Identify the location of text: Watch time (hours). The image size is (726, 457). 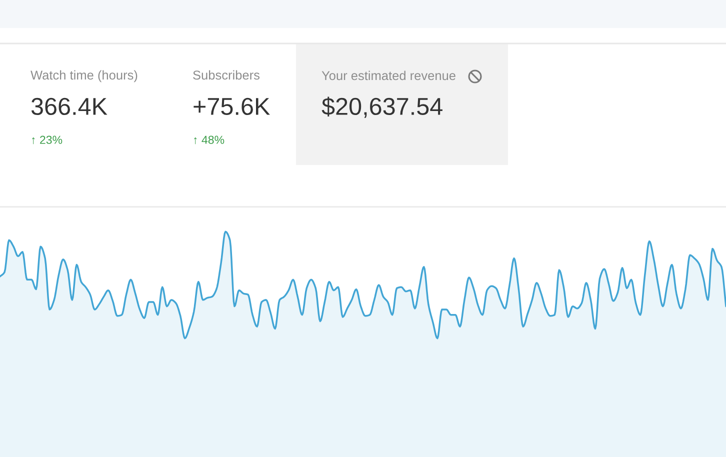
(84, 76).